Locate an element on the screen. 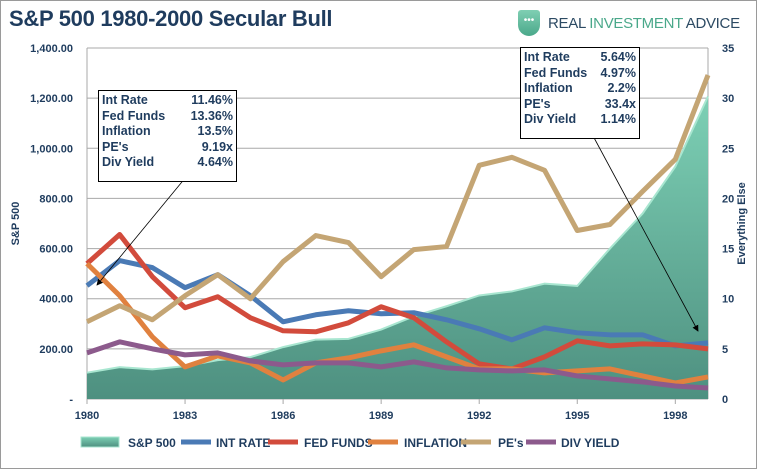 Image resolution: width=757 pixels, height=469 pixels. left-tick-label: 1,000.00 is located at coordinates (51, 149).